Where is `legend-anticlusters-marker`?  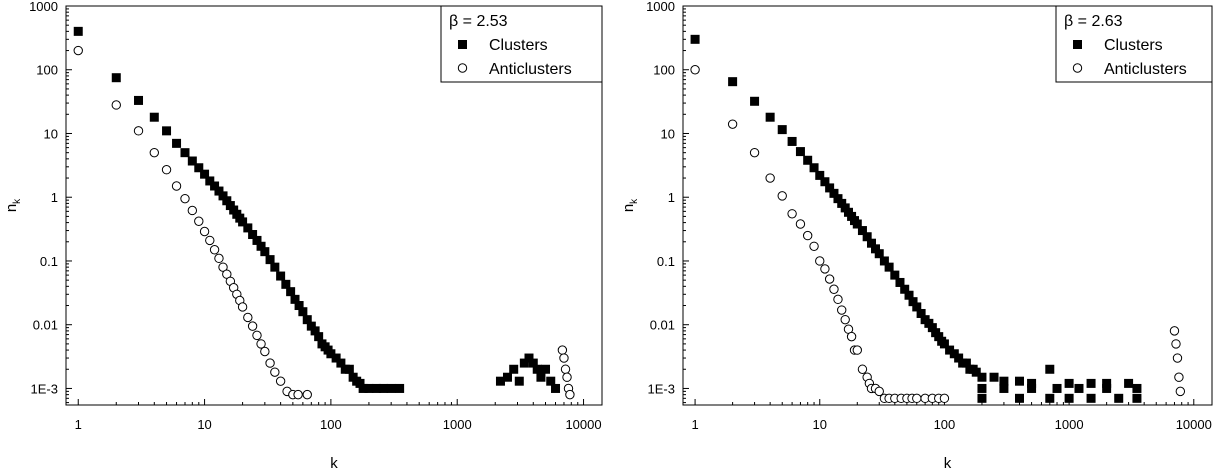
legend-anticlusters-marker is located at coordinates (462, 68).